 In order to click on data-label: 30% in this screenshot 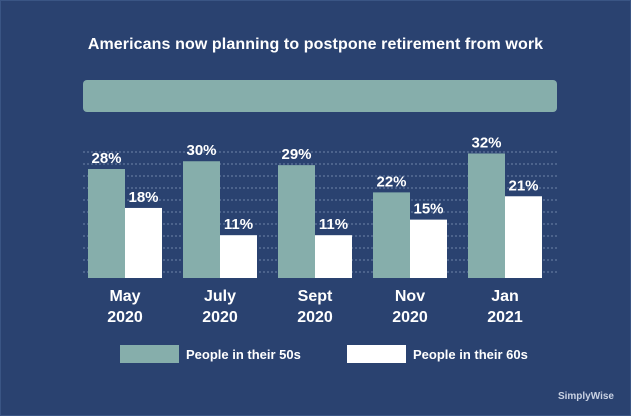, I will do `click(201, 150)`.